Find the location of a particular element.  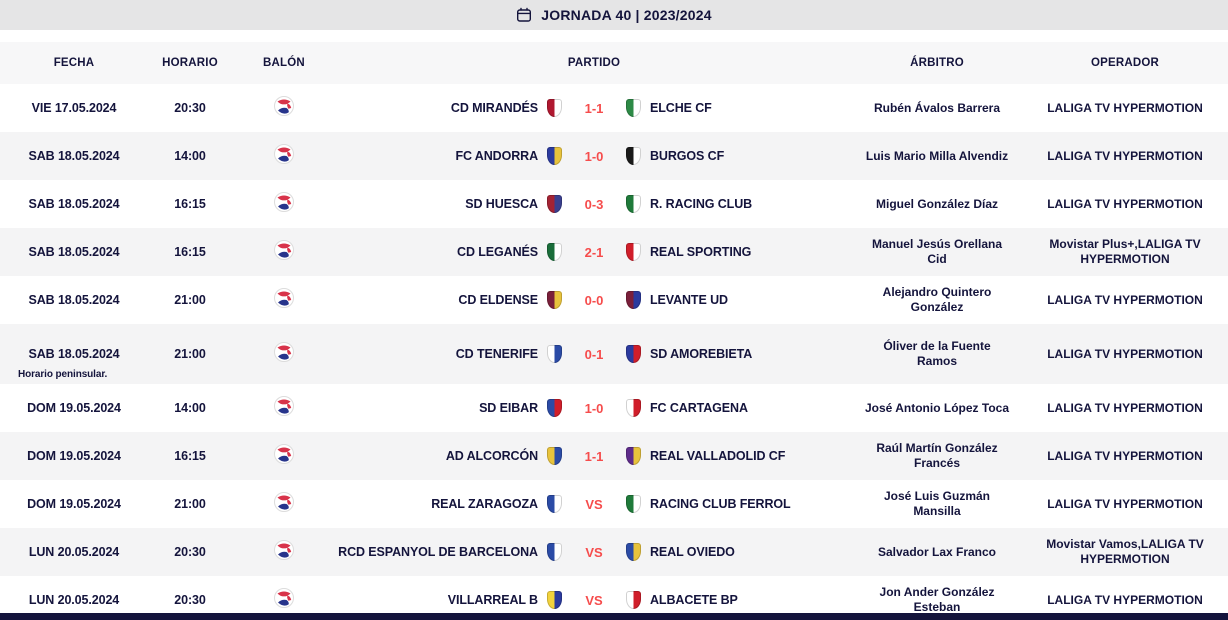

match-date: LUN 20.05.2024 is located at coordinates (74, 552).